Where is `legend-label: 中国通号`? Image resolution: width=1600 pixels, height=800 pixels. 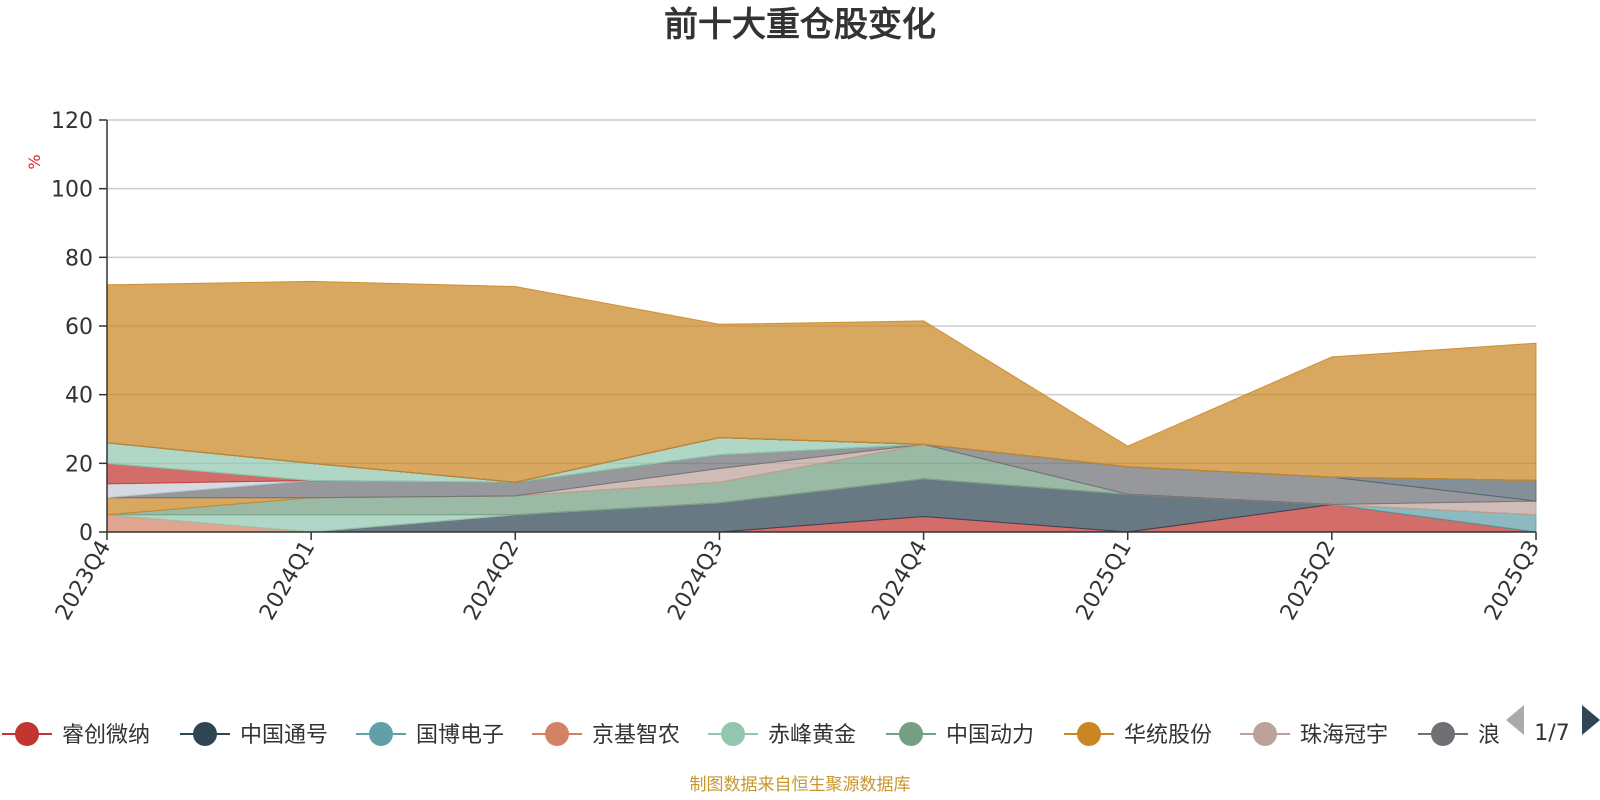 legend-label: 中国通号 is located at coordinates (284, 735).